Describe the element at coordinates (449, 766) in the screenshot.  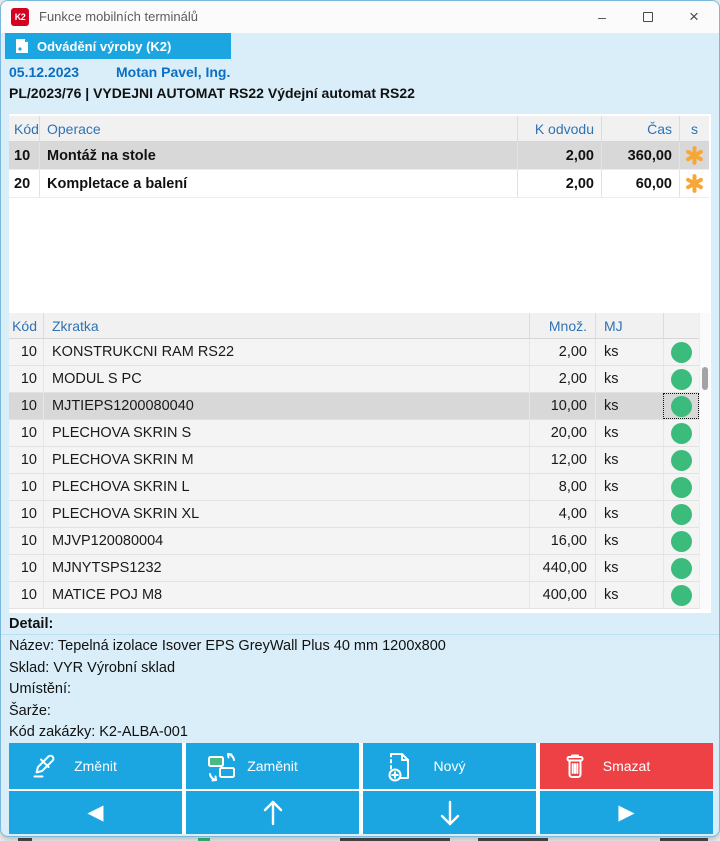
I see `new-button: Nový` at that location.